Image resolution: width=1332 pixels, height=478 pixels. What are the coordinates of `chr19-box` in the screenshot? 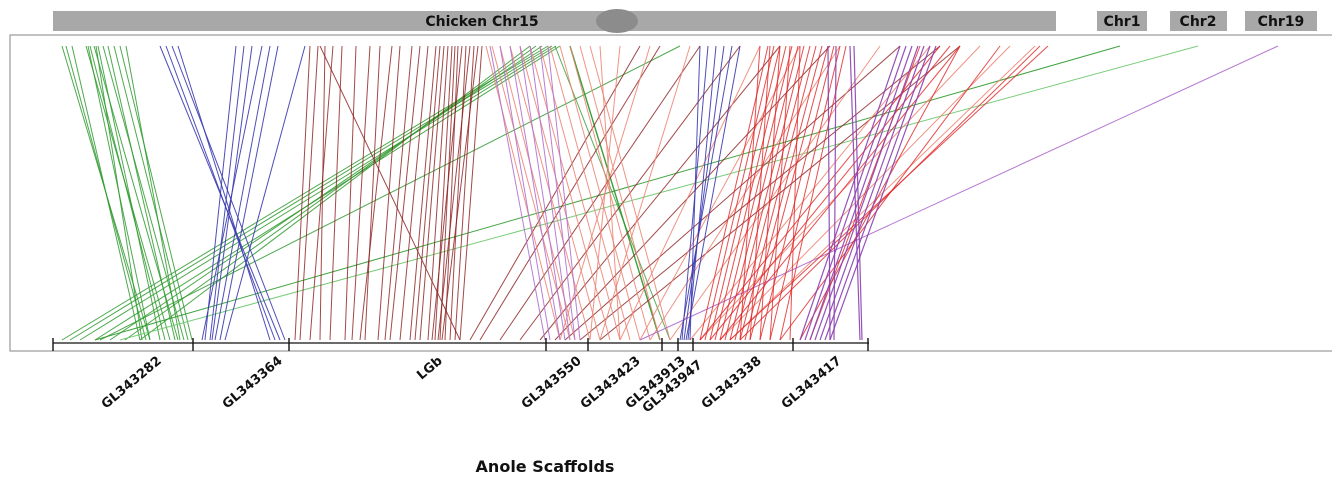 It's located at (1281, 21).